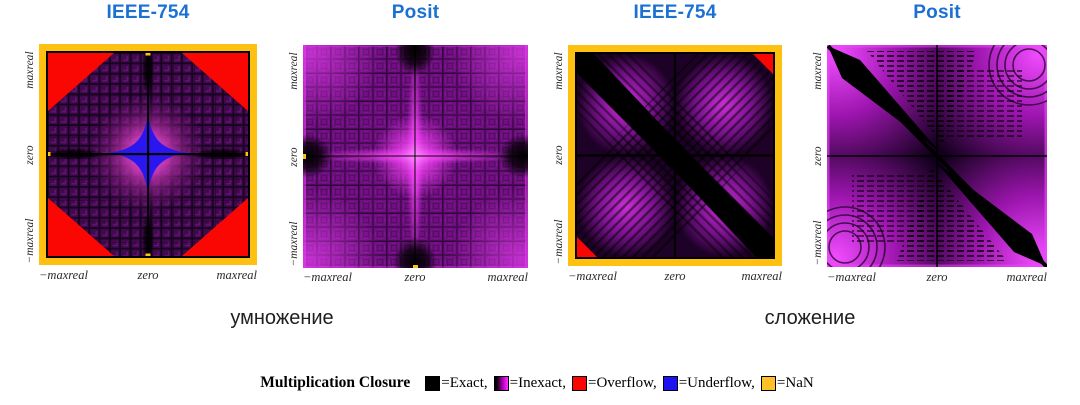  What do you see at coordinates (415, 12) in the screenshot?
I see `panel-title-posit-mult: Posit` at bounding box center [415, 12].